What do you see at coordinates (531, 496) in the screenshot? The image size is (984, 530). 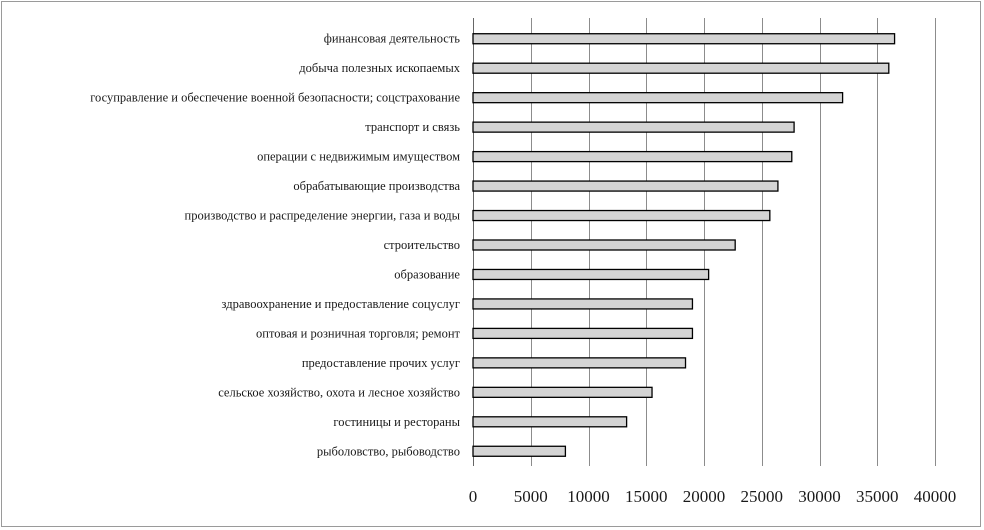 I see `x-tick-label: 5000` at bounding box center [531, 496].